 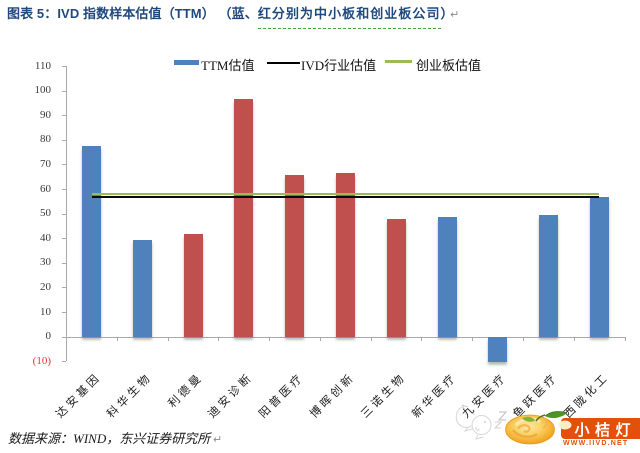 I want to click on svg-text: WWW.IIVD.NET, so click(x=595, y=443).